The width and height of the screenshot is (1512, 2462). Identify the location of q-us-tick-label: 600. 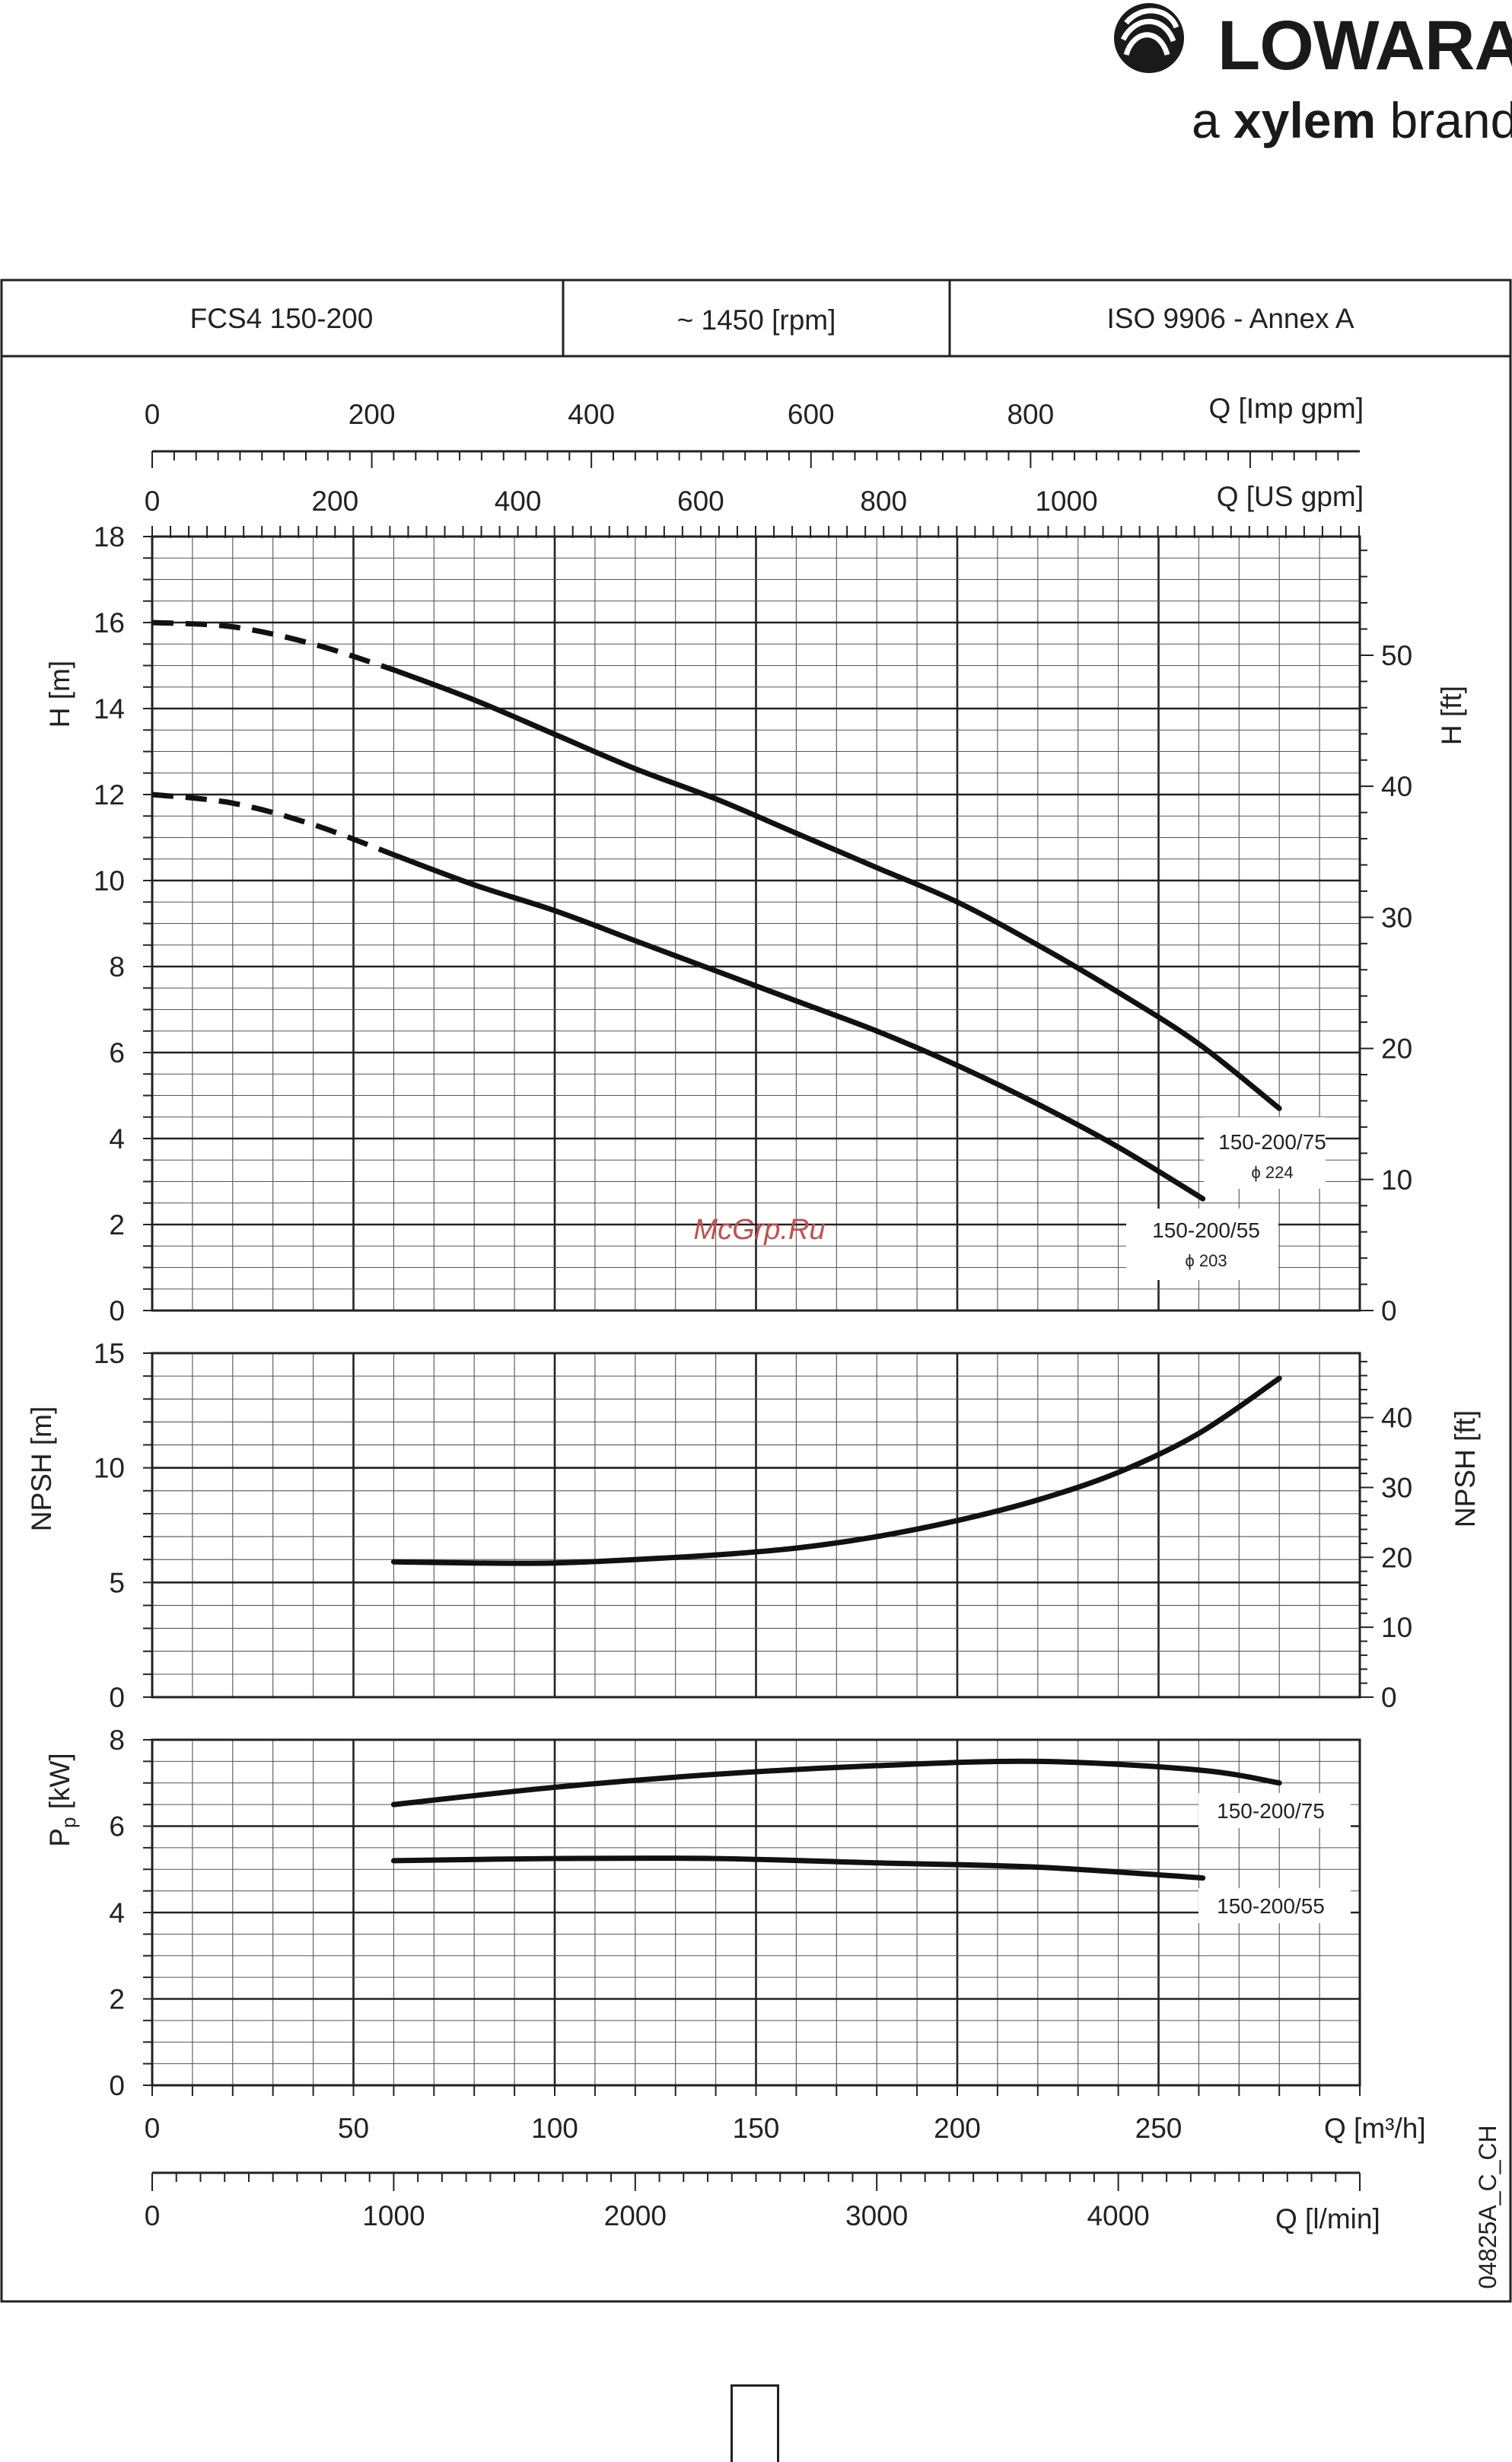
(700, 502).